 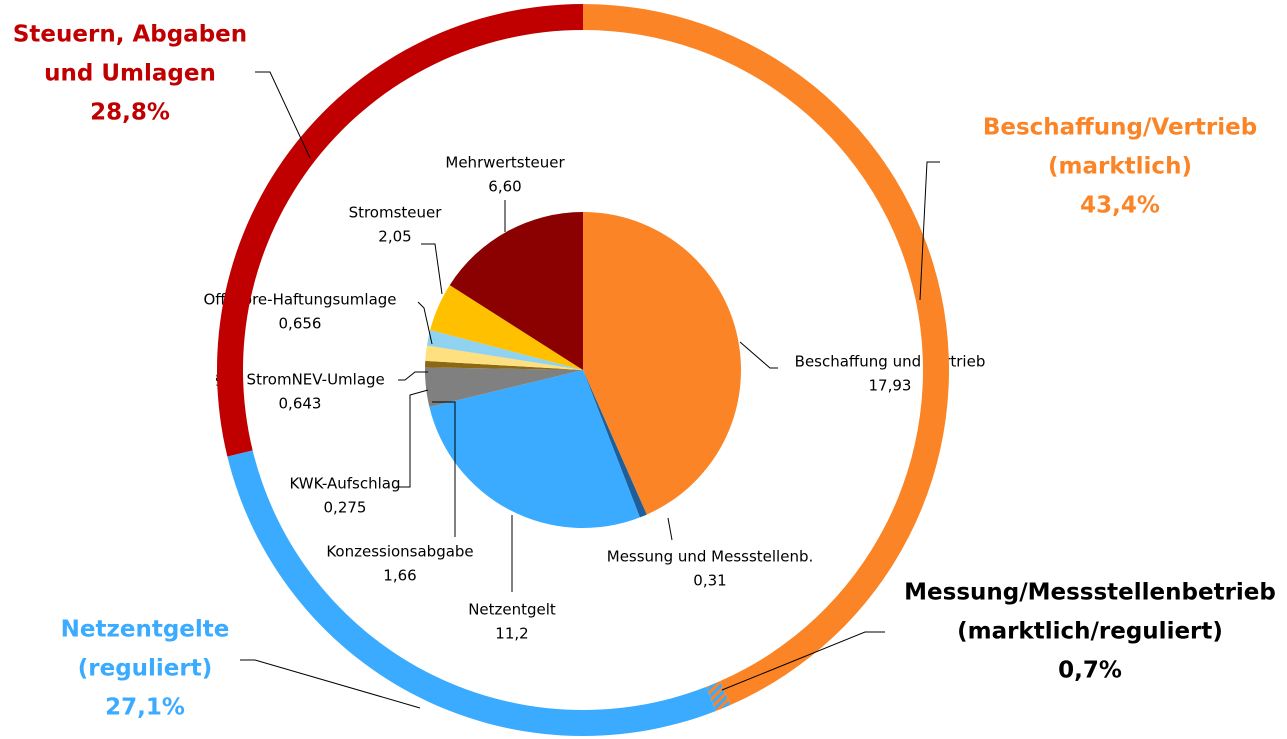 I want to click on ring-label: und Umlagen, so click(x=130, y=74).